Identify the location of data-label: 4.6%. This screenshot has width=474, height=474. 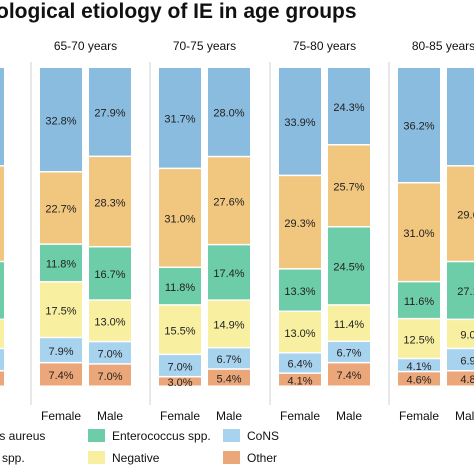
(418, 381).